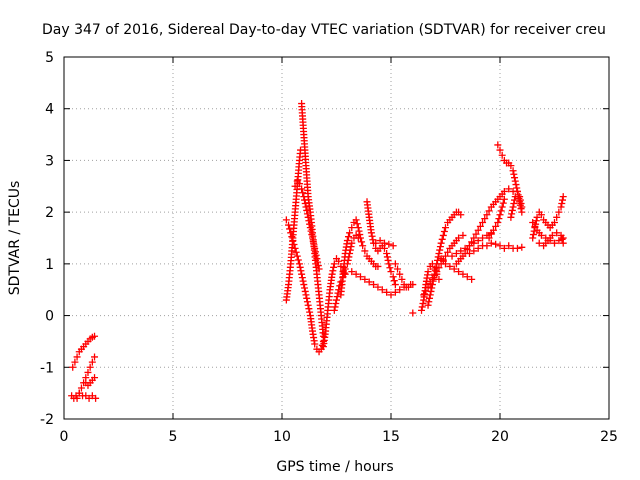 The image size is (640, 480). What do you see at coordinates (500, 437) in the screenshot?
I see `x-tick-label: 20` at bounding box center [500, 437].